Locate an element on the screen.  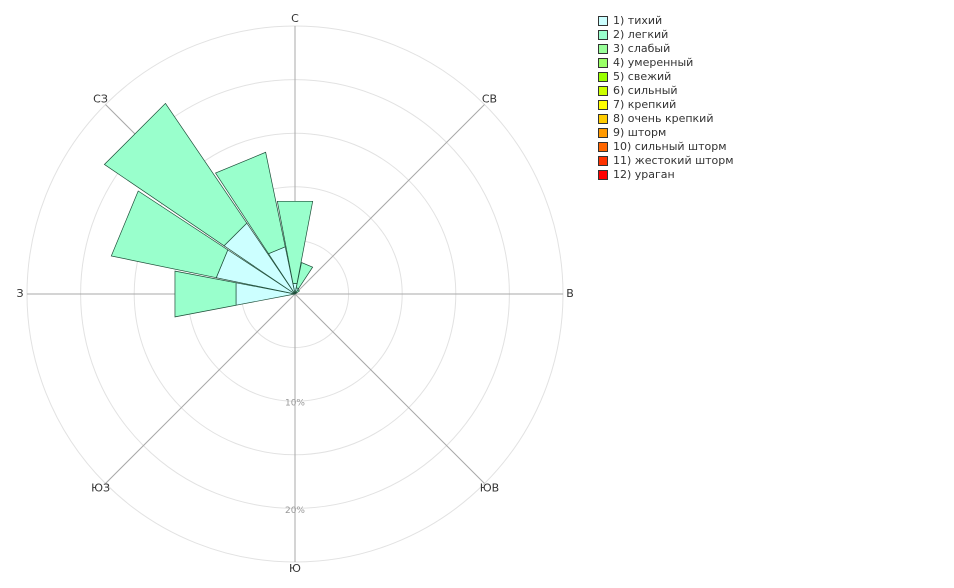
legend-label: 9) шторм is located at coordinates (640, 132).